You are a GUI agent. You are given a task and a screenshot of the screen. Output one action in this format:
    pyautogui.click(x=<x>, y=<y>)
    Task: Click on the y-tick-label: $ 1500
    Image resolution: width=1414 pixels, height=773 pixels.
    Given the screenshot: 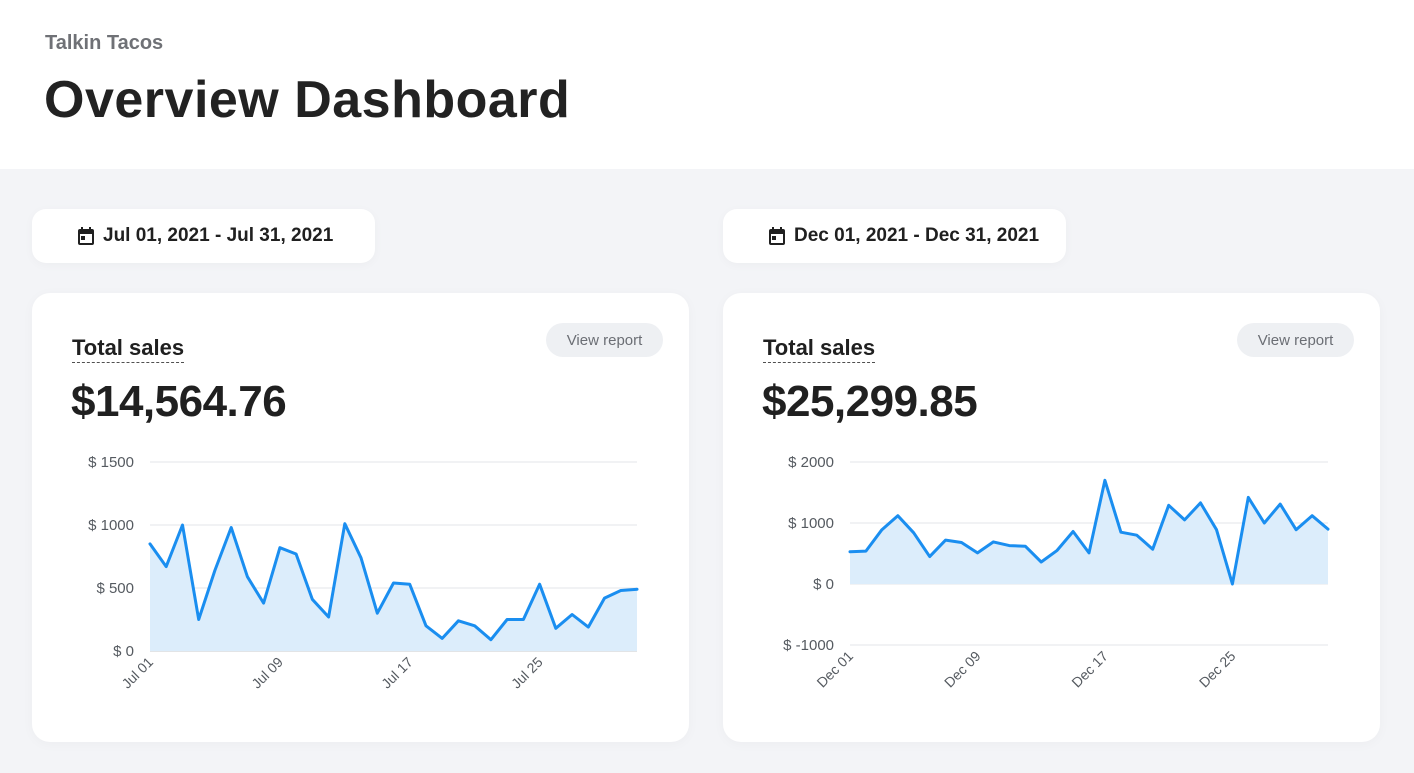 What is the action you would take?
    pyautogui.click(x=111, y=462)
    